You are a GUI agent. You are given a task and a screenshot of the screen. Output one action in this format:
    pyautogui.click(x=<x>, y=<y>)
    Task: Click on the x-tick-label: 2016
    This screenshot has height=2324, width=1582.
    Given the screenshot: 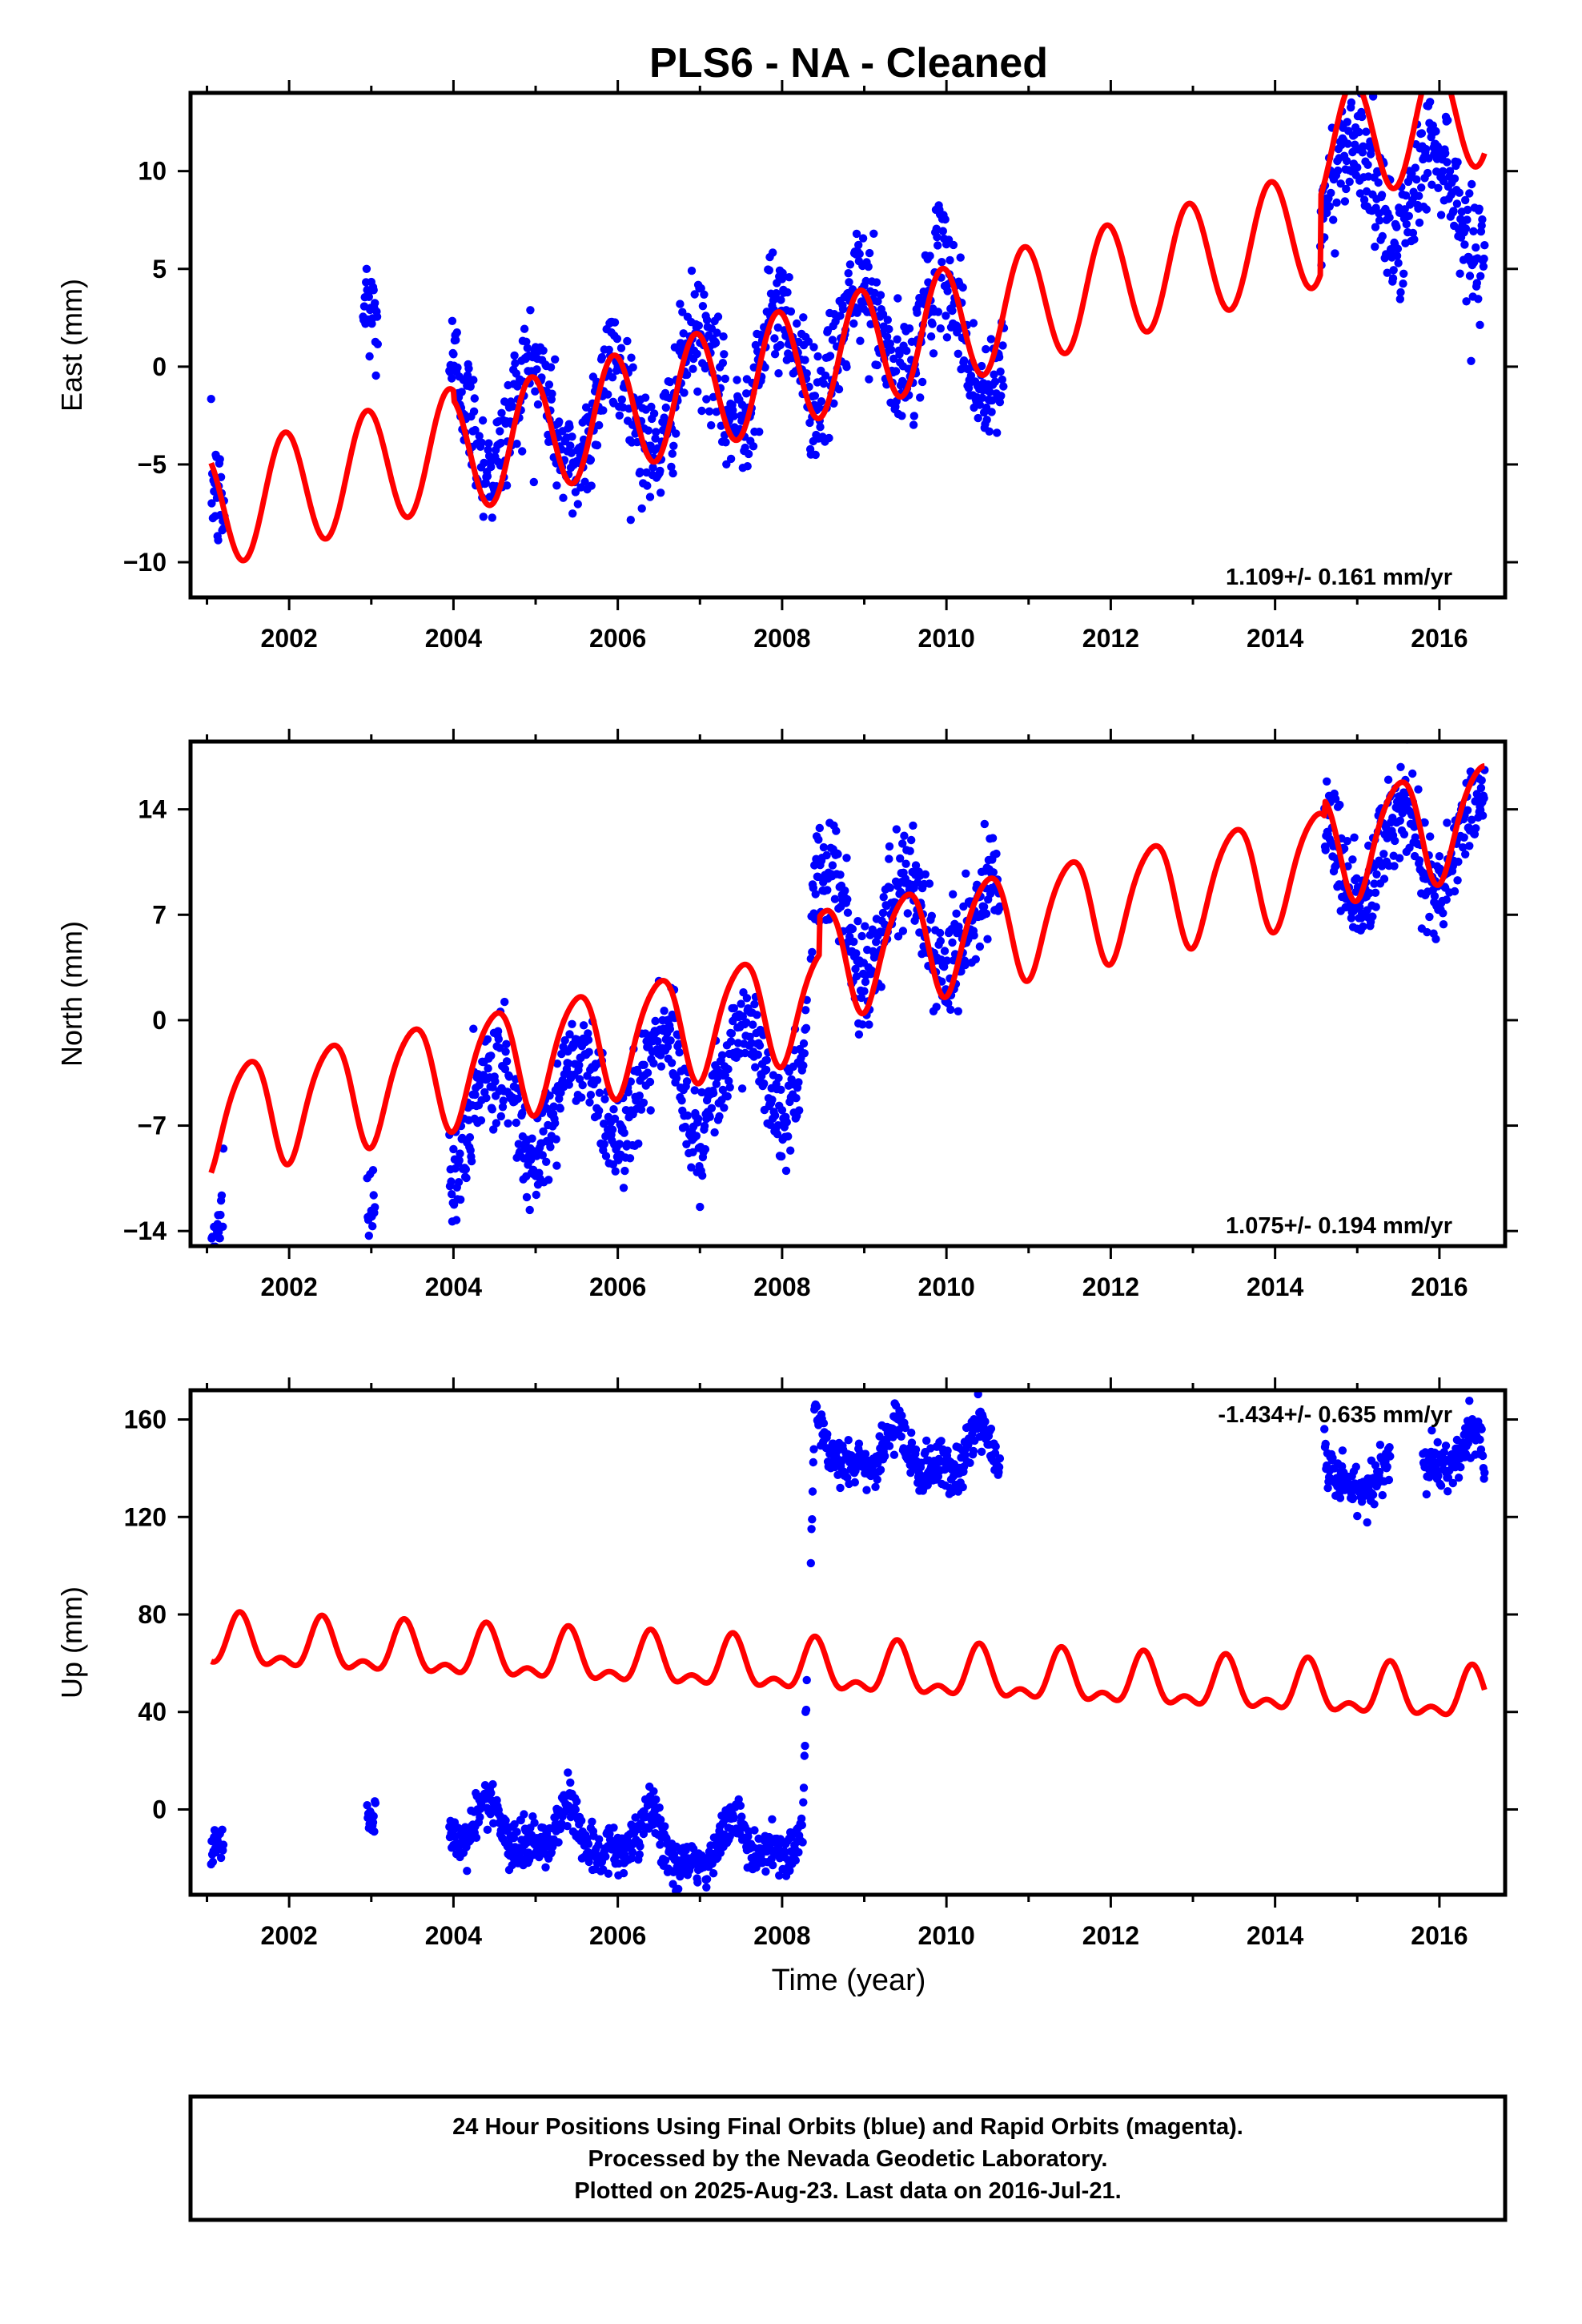 What is the action you would take?
    pyautogui.click(x=1439, y=1936)
    